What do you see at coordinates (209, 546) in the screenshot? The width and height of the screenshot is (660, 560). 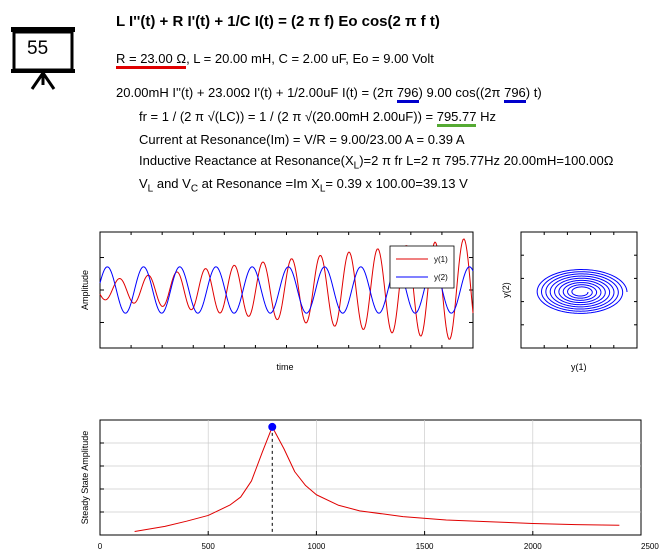 I see `x-tick-label: 500` at bounding box center [209, 546].